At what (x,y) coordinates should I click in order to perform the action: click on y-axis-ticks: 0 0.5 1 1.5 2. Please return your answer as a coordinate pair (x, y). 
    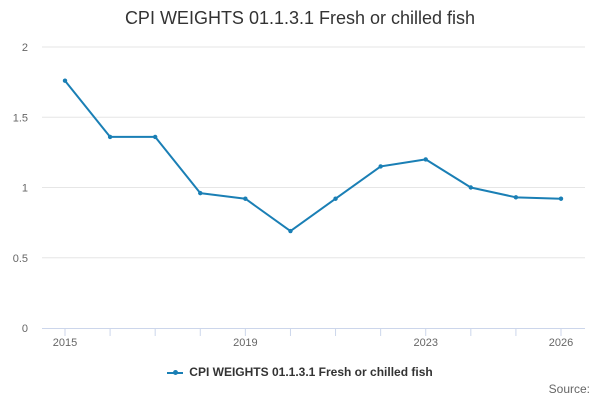
    Looking at the image, I should click on (20, 188).